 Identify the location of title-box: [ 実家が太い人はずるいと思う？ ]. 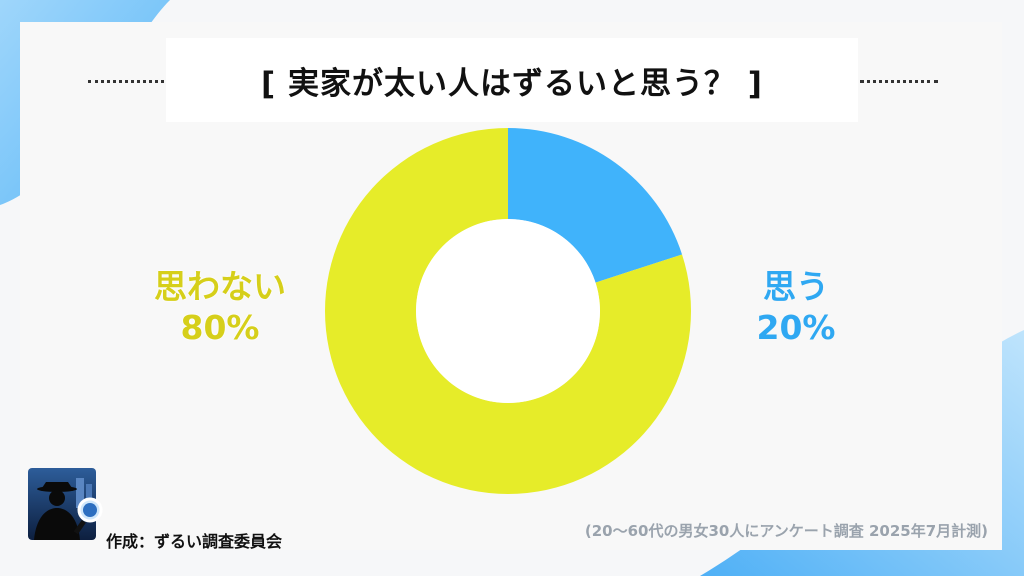
(512, 80).